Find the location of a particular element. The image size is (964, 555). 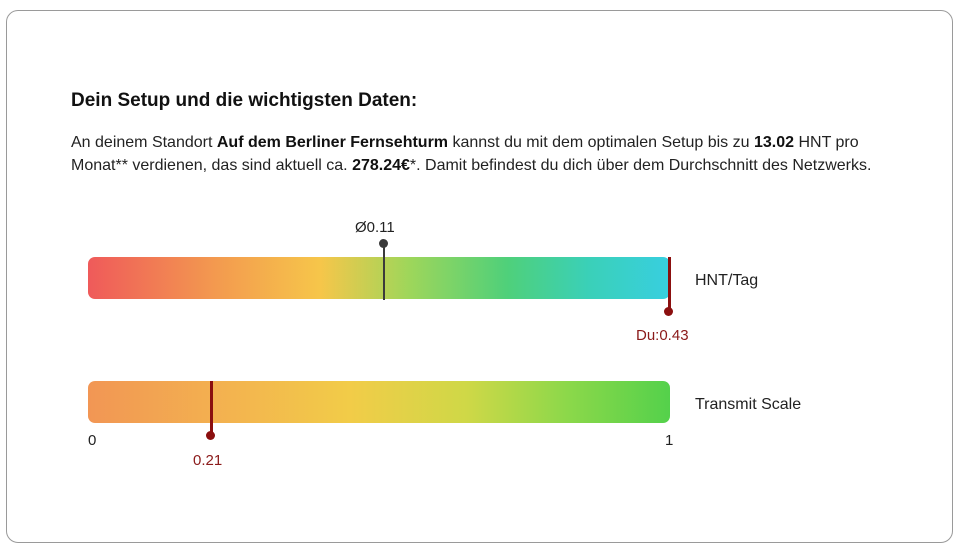

hnt-gradient-bar is located at coordinates (379, 278).